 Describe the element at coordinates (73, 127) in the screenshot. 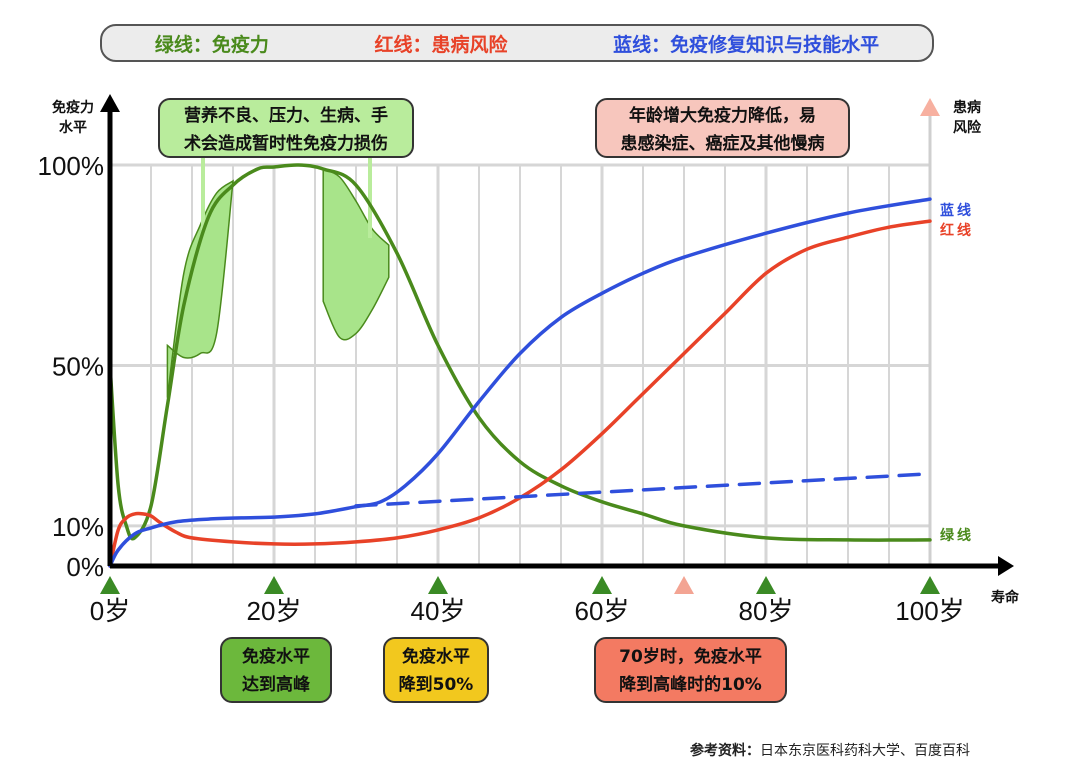

I see `y-axis-label-line2: 水平` at that location.